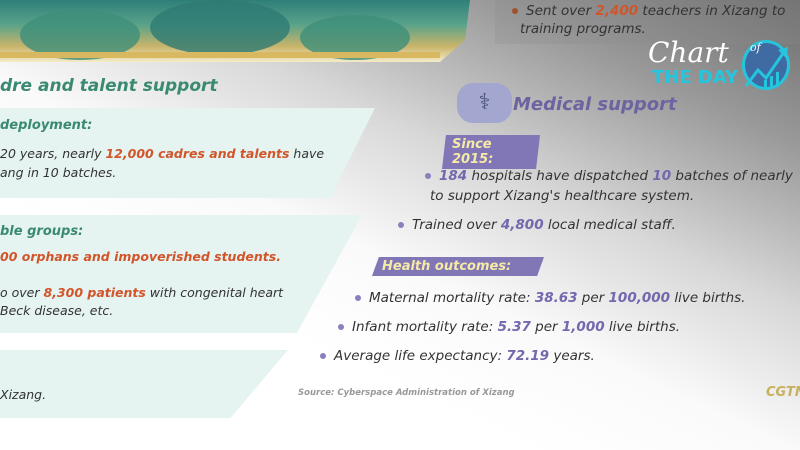 This screenshot has height=450, width=800. I want to click on logo-chart-text: Chart, so click(688, 52).